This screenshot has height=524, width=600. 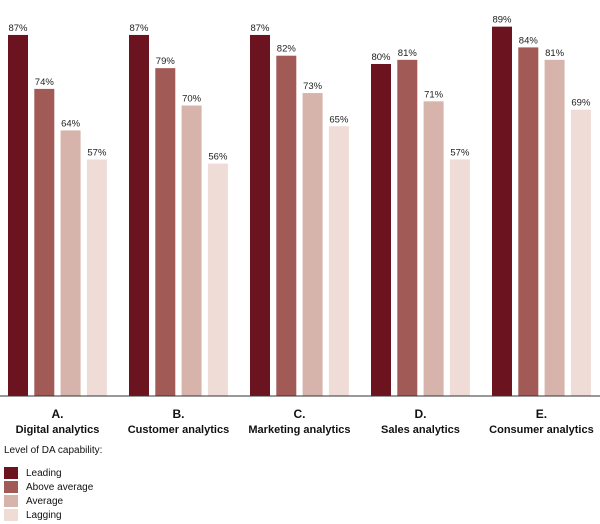 What do you see at coordinates (44, 473) in the screenshot?
I see `legend-label-leading: Leading` at bounding box center [44, 473].